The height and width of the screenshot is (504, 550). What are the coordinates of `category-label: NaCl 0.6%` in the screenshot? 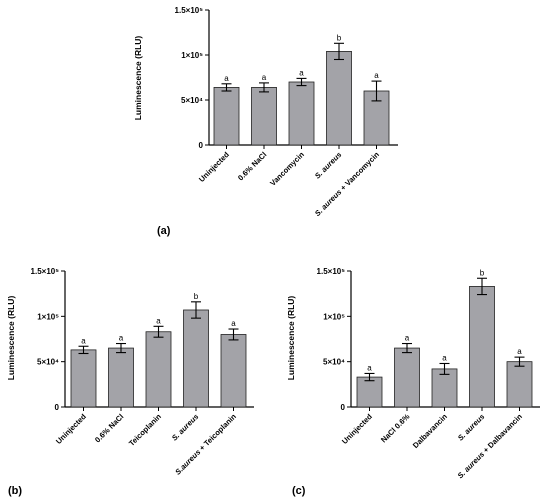 It's located at (395, 428).